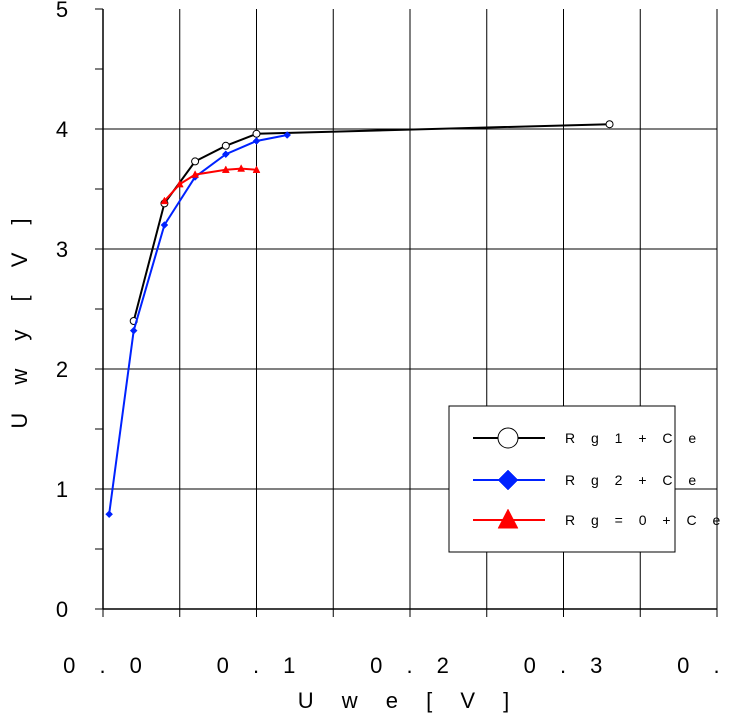 The height and width of the screenshot is (719, 729). Describe the element at coordinates (62, 11) in the screenshot. I see `y-tick-label: 5` at that location.